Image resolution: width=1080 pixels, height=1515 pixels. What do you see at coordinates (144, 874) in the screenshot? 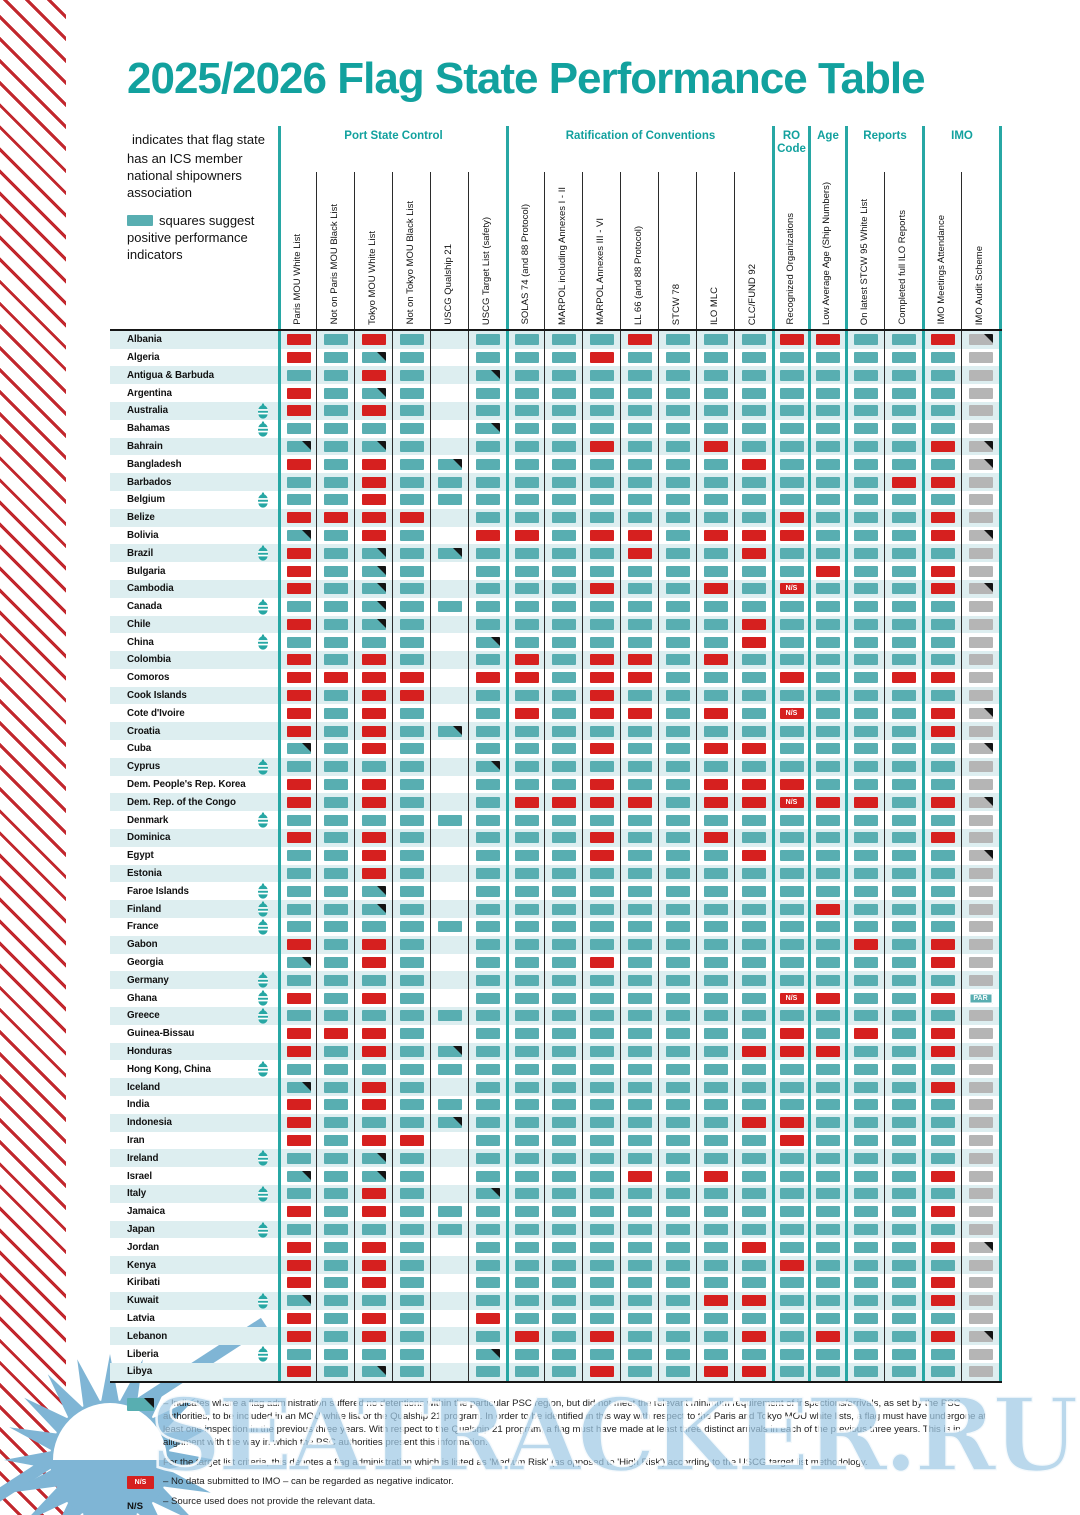
I see `country-name: Estonia` at bounding box center [144, 874].